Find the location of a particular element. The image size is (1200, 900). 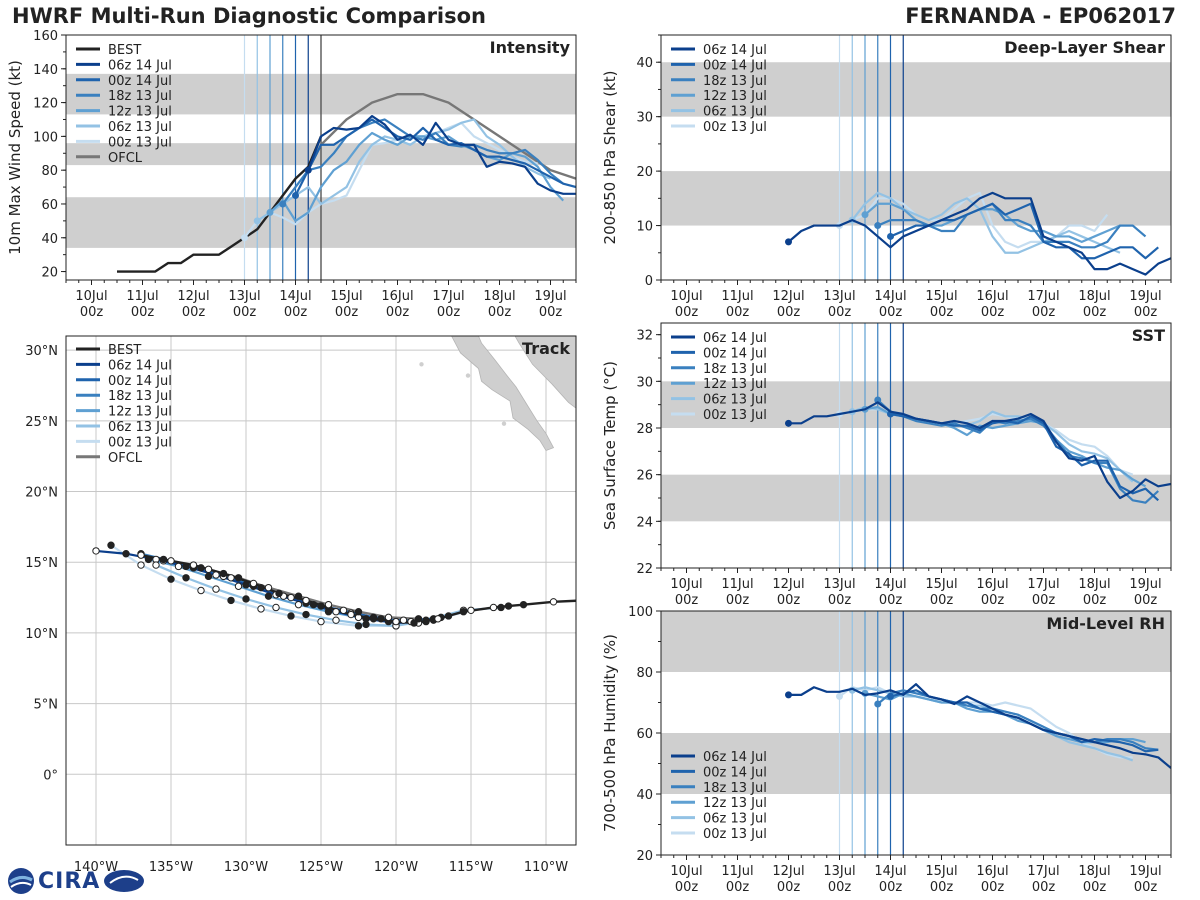

rh-legend-label: 00z 14 Jul is located at coordinates (735, 772).